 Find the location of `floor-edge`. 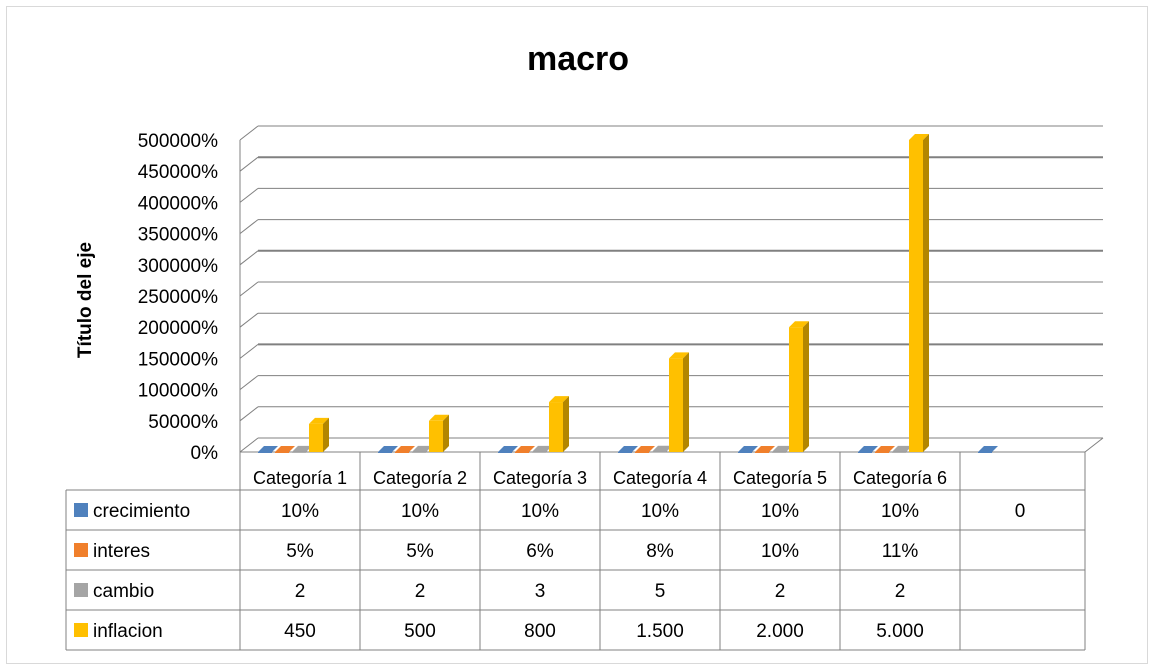

floor-edge is located at coordinates (1094, 445).